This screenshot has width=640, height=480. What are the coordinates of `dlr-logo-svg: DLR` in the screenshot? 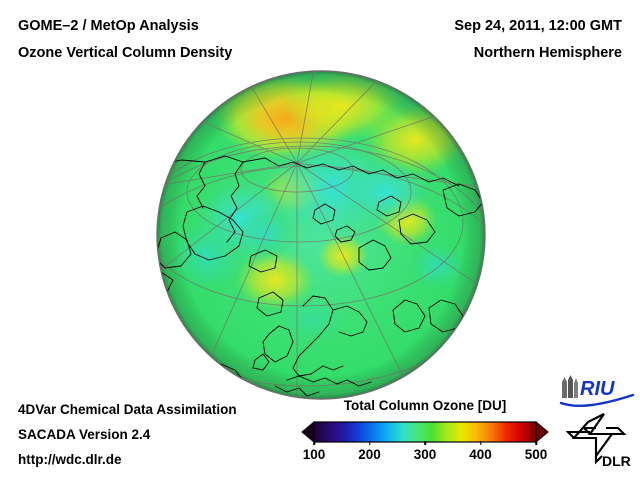 It's located at (598, 441).